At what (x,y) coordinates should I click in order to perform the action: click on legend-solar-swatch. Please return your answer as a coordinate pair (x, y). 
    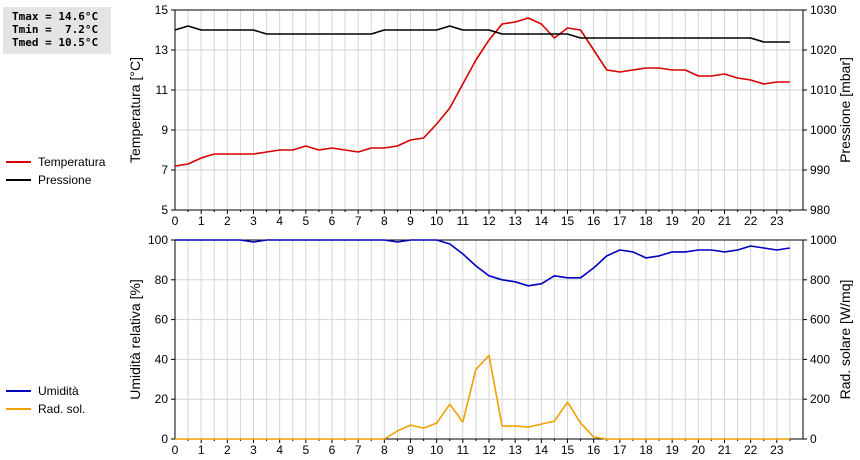
    Looking at the image, I should click on (18, 409).